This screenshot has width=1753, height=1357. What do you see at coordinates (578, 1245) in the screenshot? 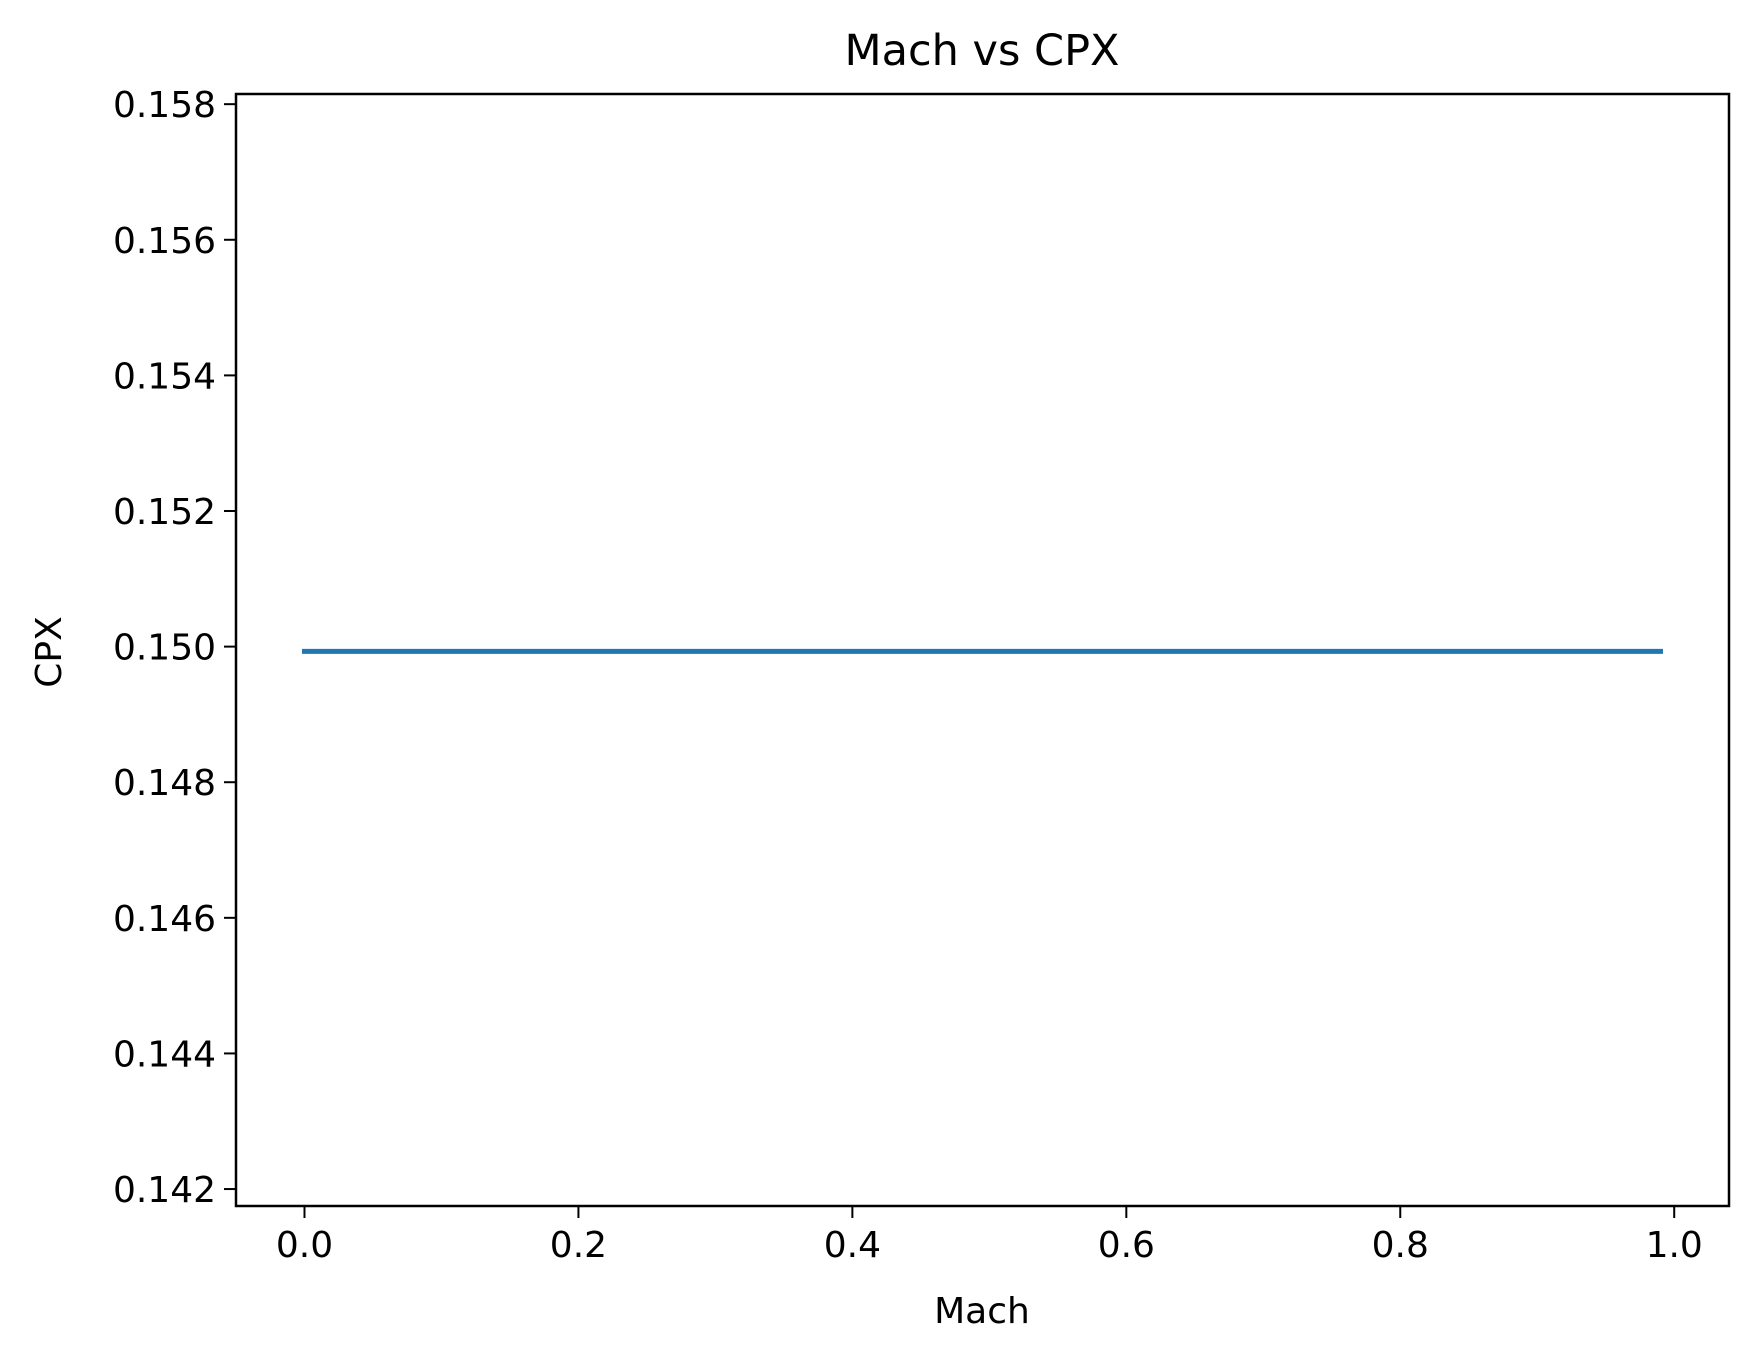
I see `x-tick-label: 0.2` at bounding box center [578, 1245].